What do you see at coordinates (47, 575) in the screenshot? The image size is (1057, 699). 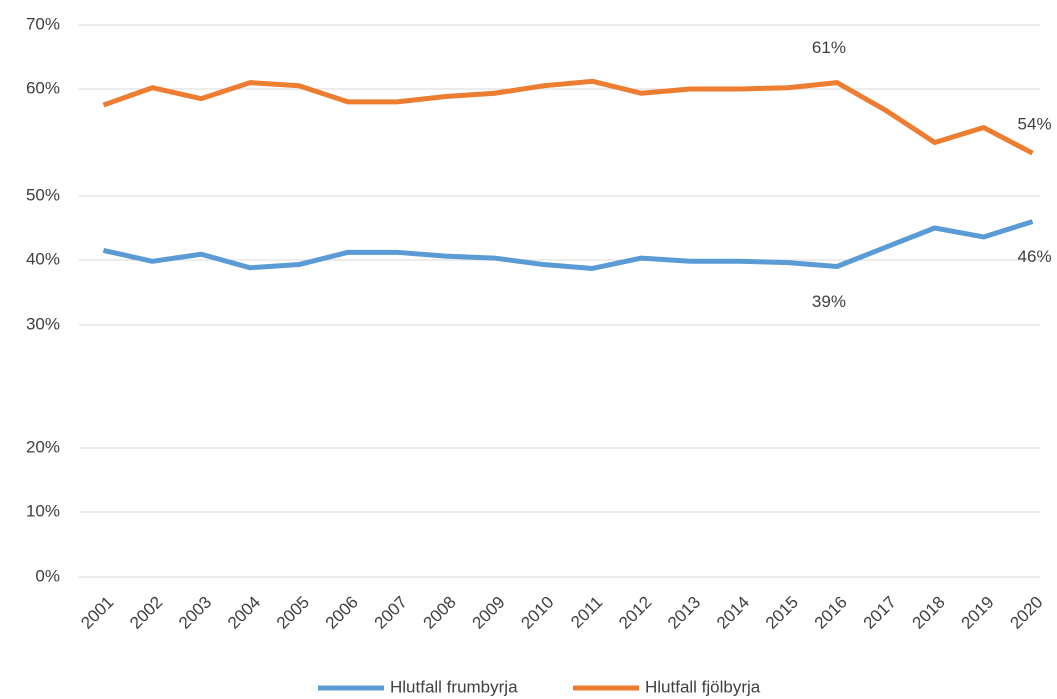 I see `y-tick-label: 0%` at bounding box center [47, 575].